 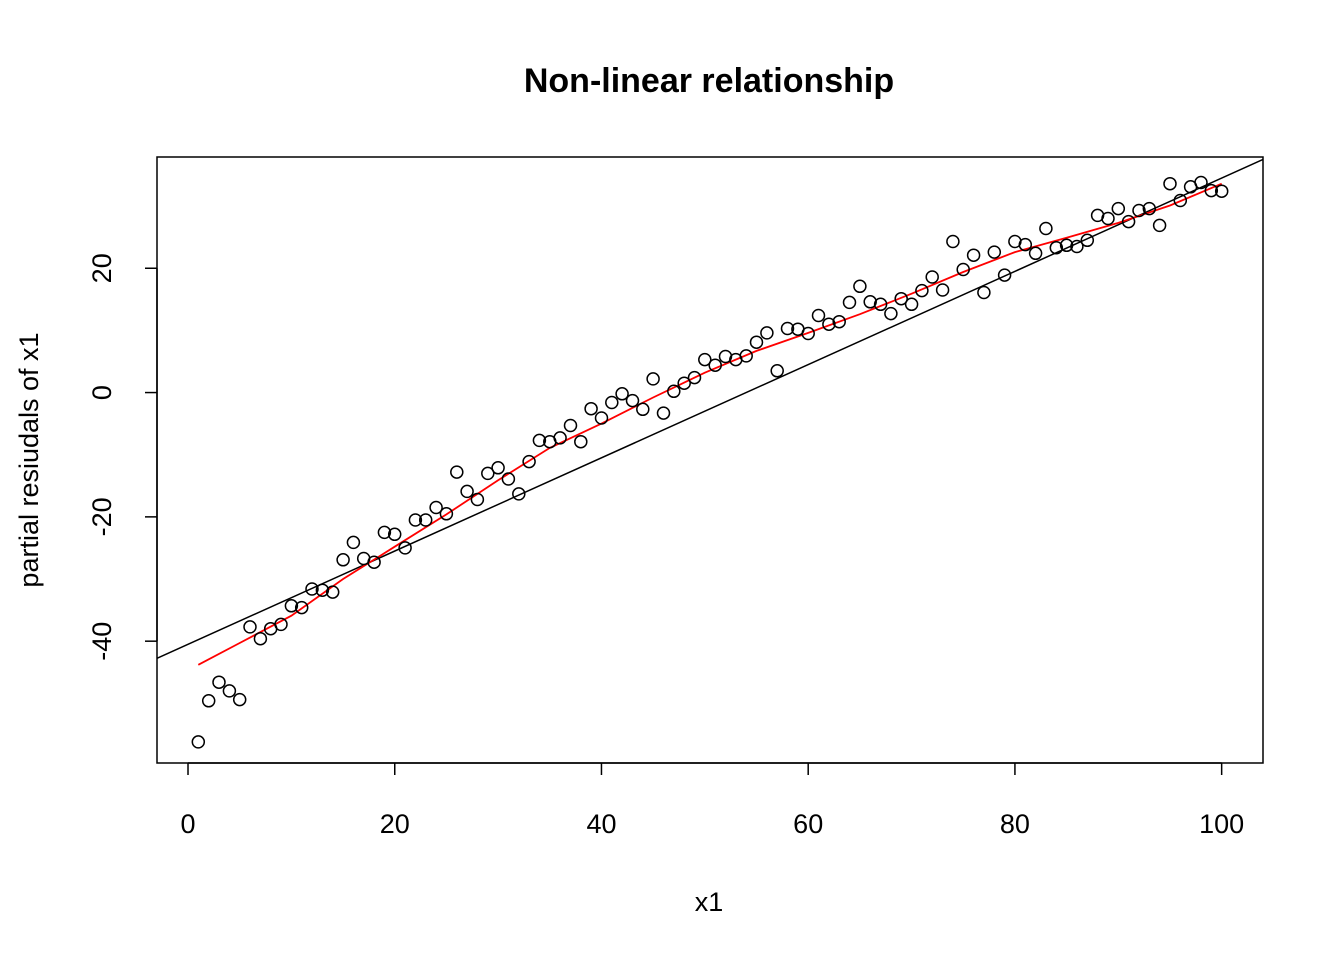 What do you see at coordinates (29, 459) in the screenshot?
I see `y-axis-label: partial resiudals of x1` at bounding box center [29, 459].